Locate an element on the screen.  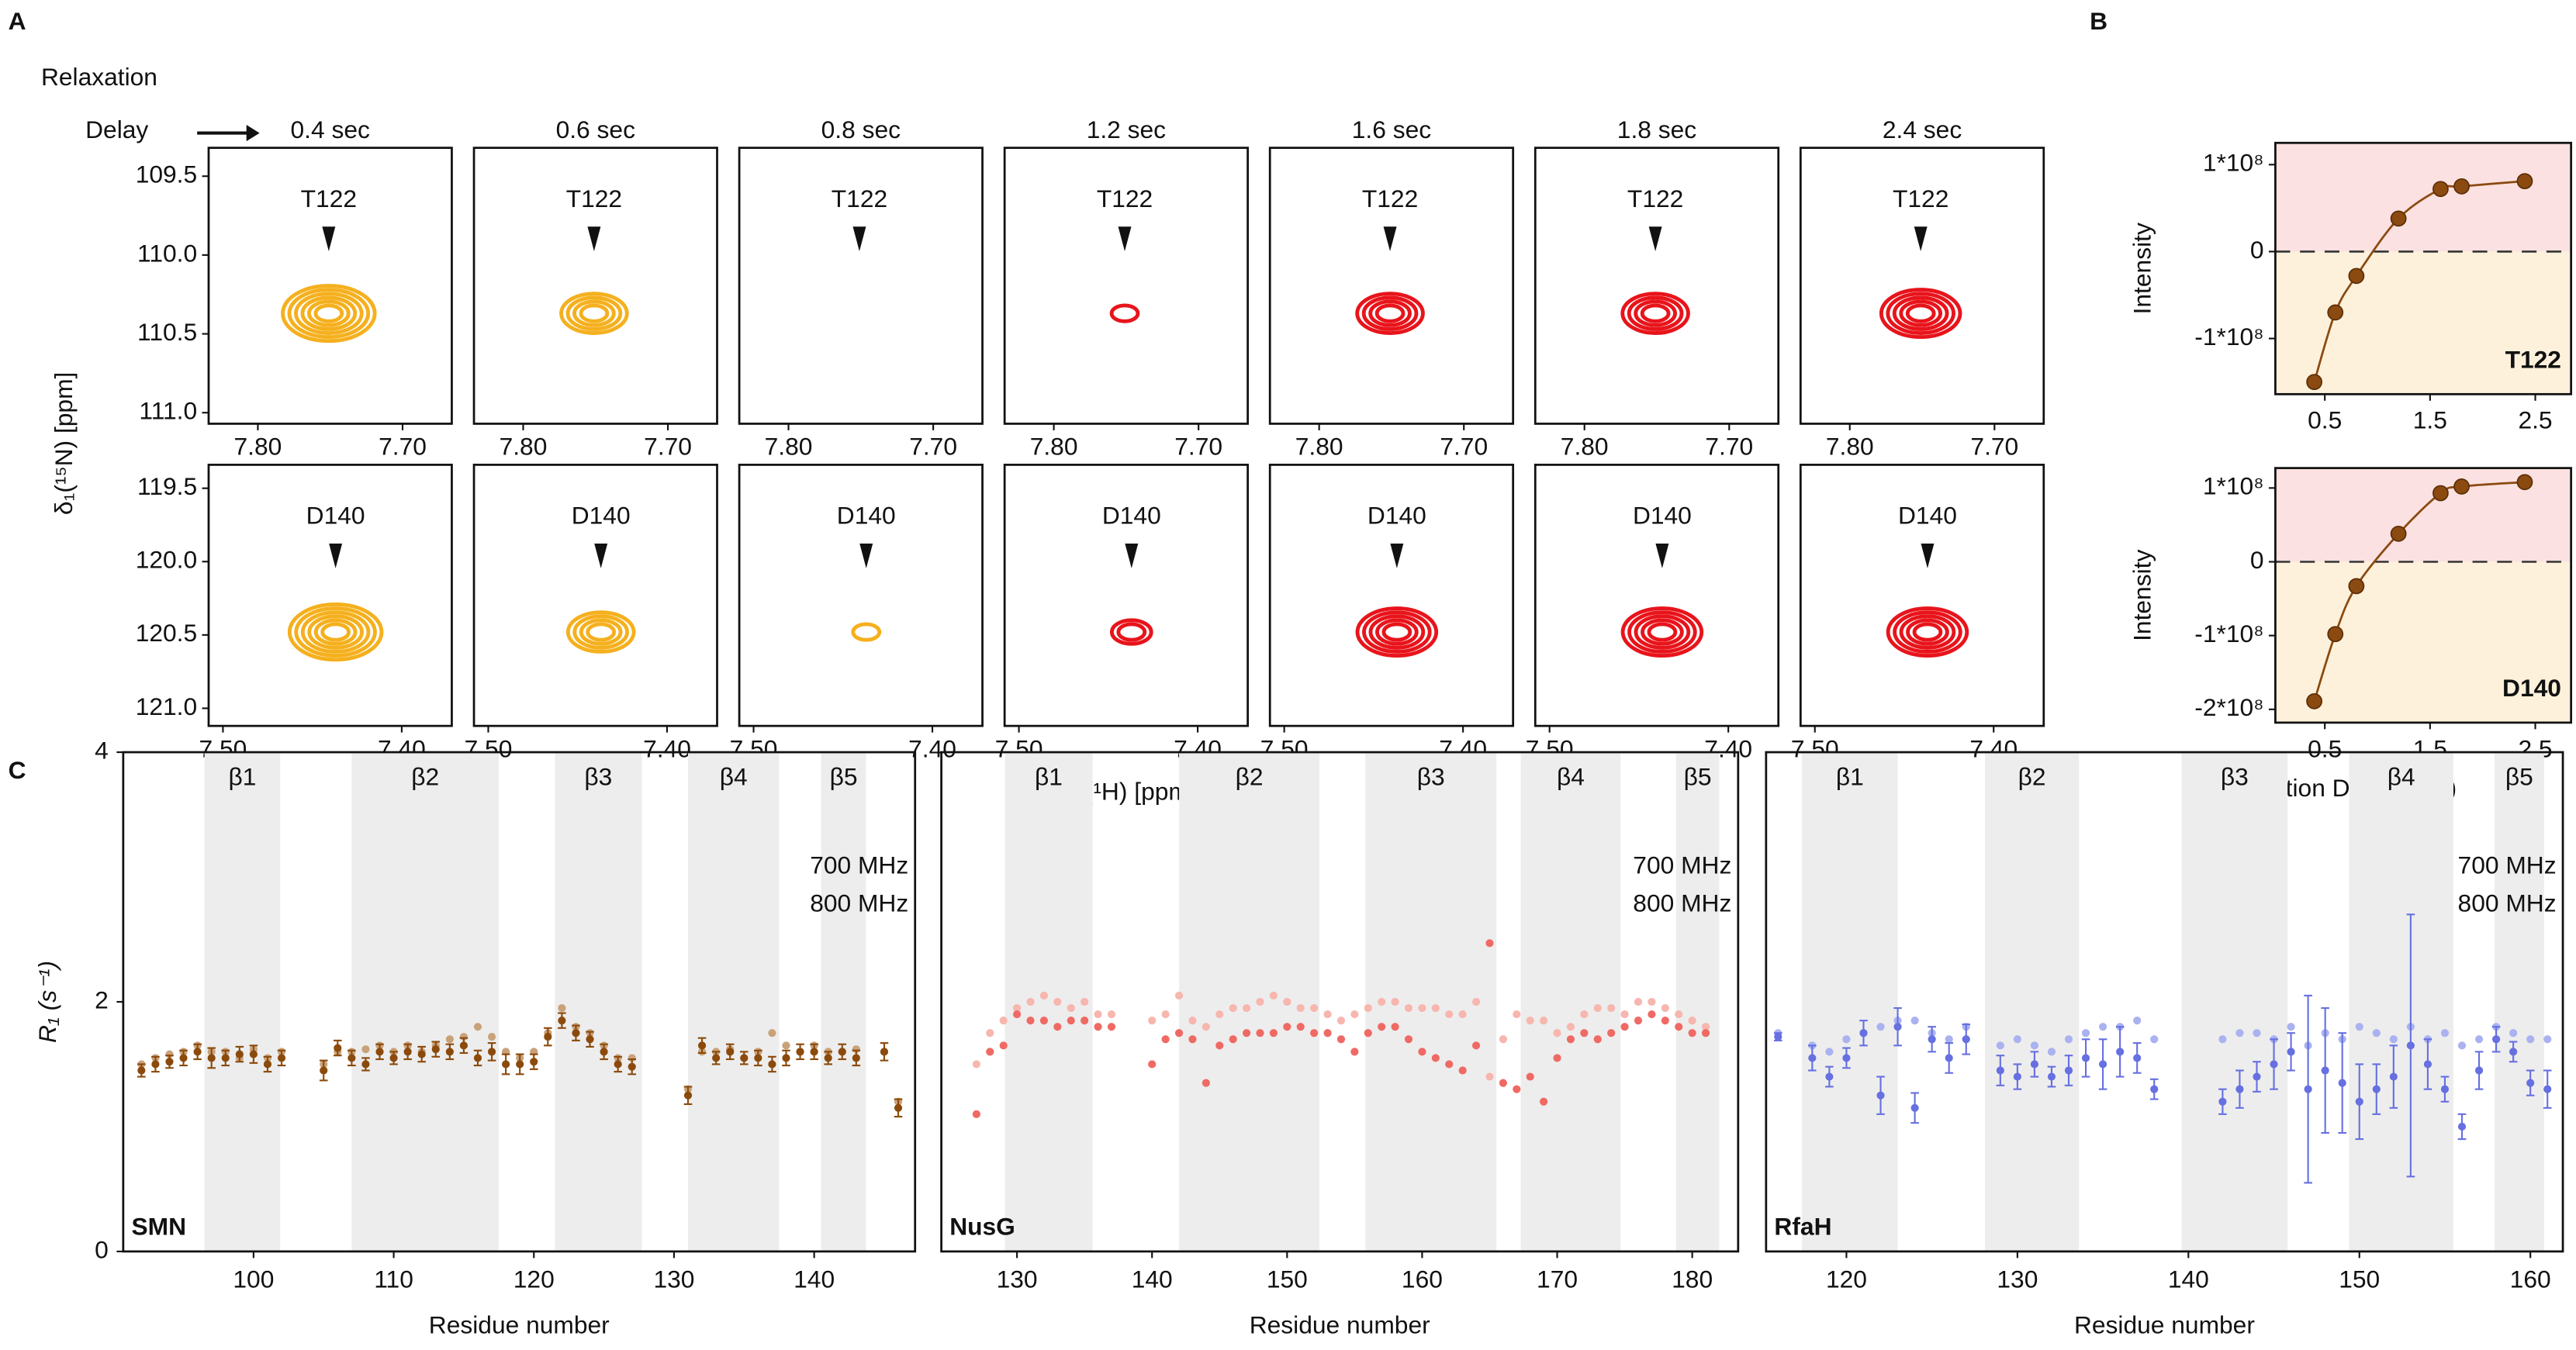
x-tick-label: 0.5 is located at coordinates (2325, 748).